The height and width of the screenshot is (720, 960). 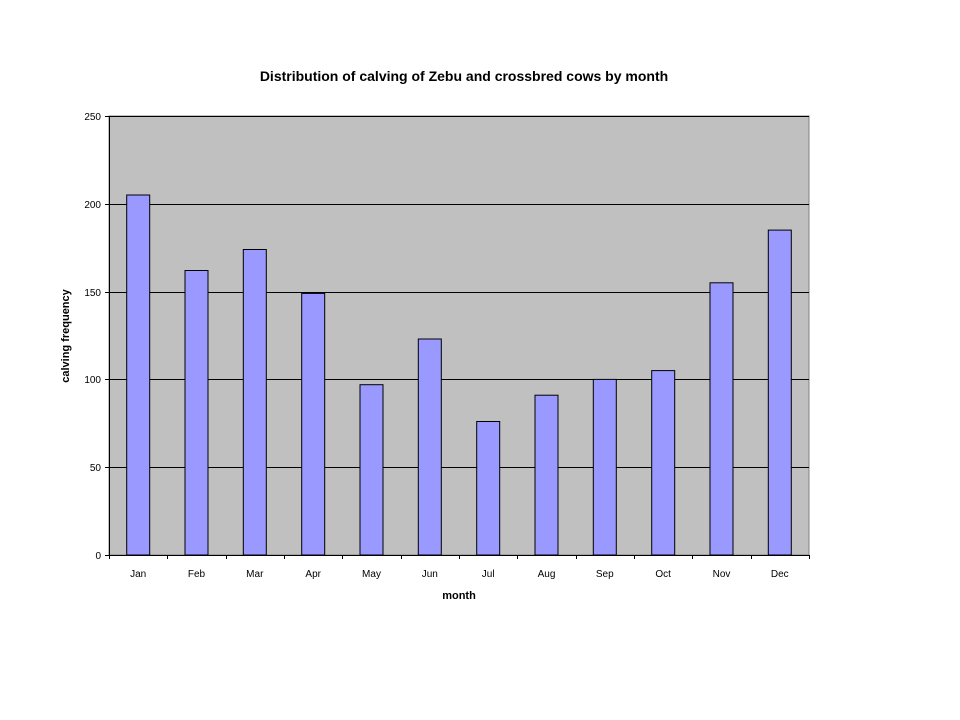 I want to click on x-tick-label: Jan, so click(x=138, y=574).